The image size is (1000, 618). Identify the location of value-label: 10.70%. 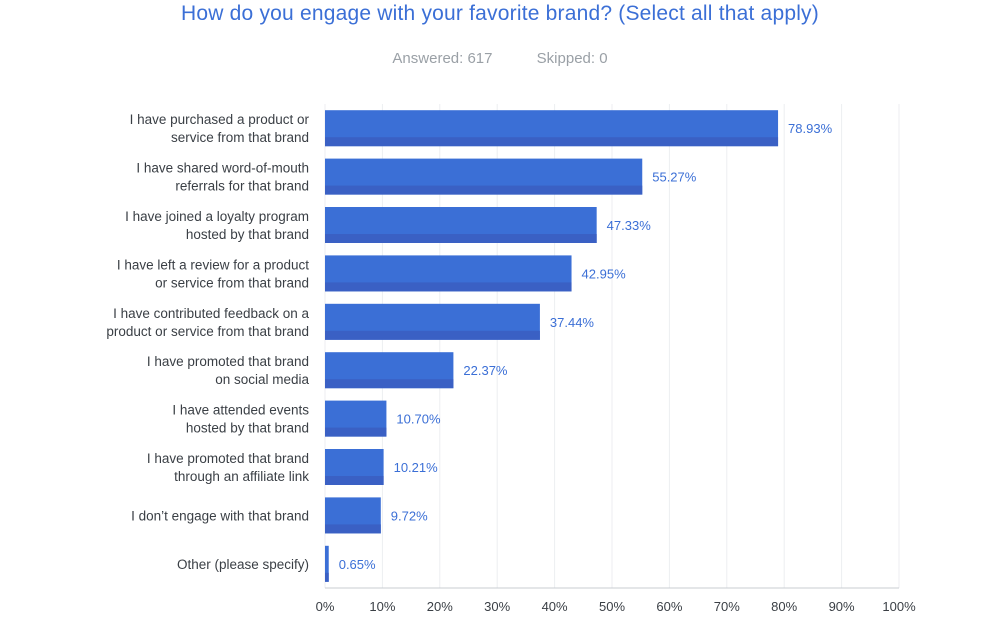
(418, 419).